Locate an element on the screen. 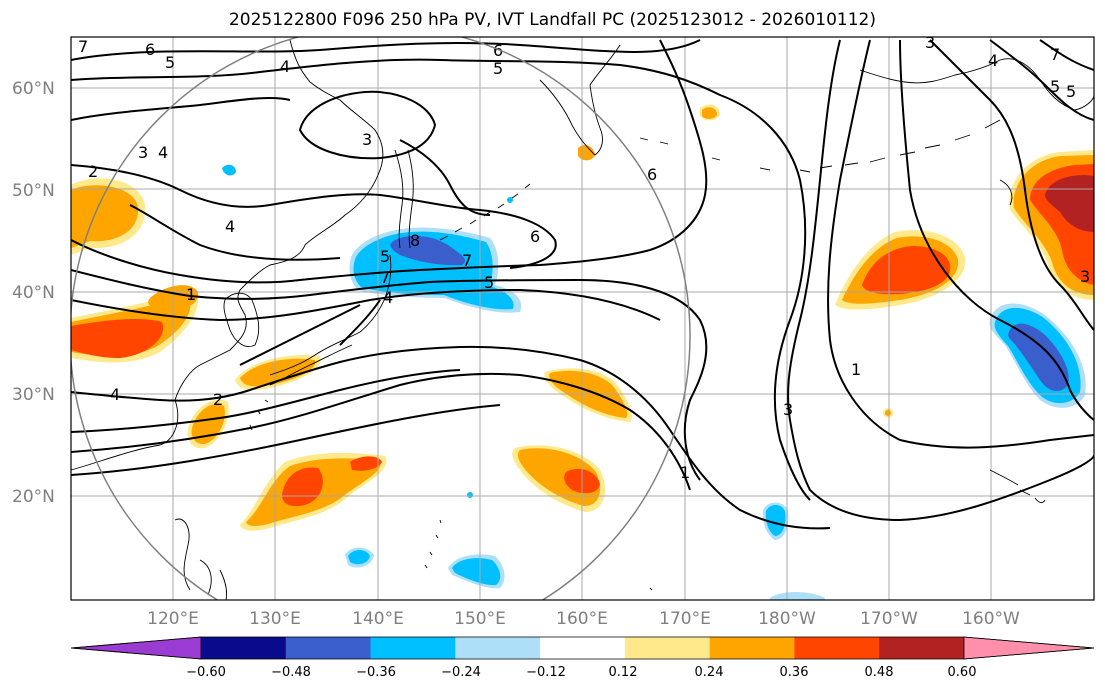  colorbar-tick-label: 0.60 is located at coordinates (962, 672).